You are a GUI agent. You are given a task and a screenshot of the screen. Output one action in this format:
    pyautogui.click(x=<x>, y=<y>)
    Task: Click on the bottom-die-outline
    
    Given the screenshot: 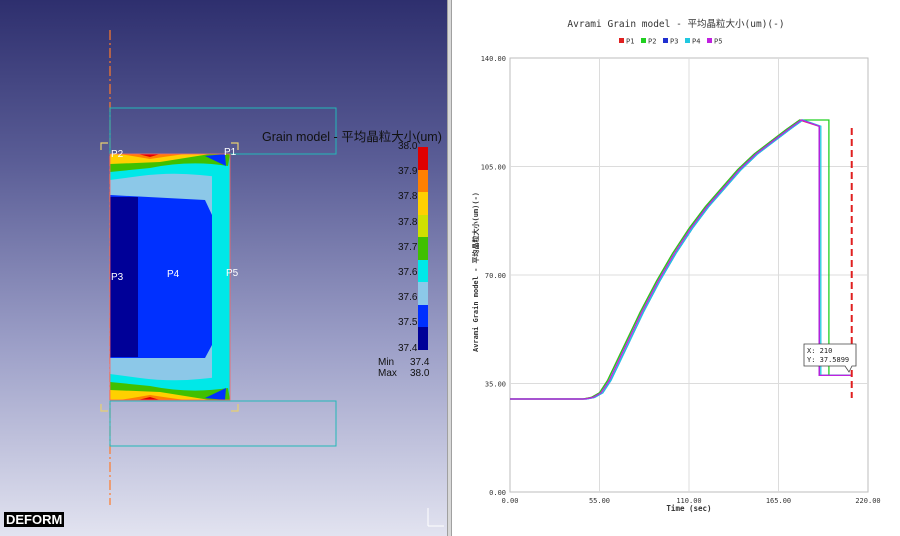 What is the action you would take?
    pyautogui.click(x=223, y=423)
    